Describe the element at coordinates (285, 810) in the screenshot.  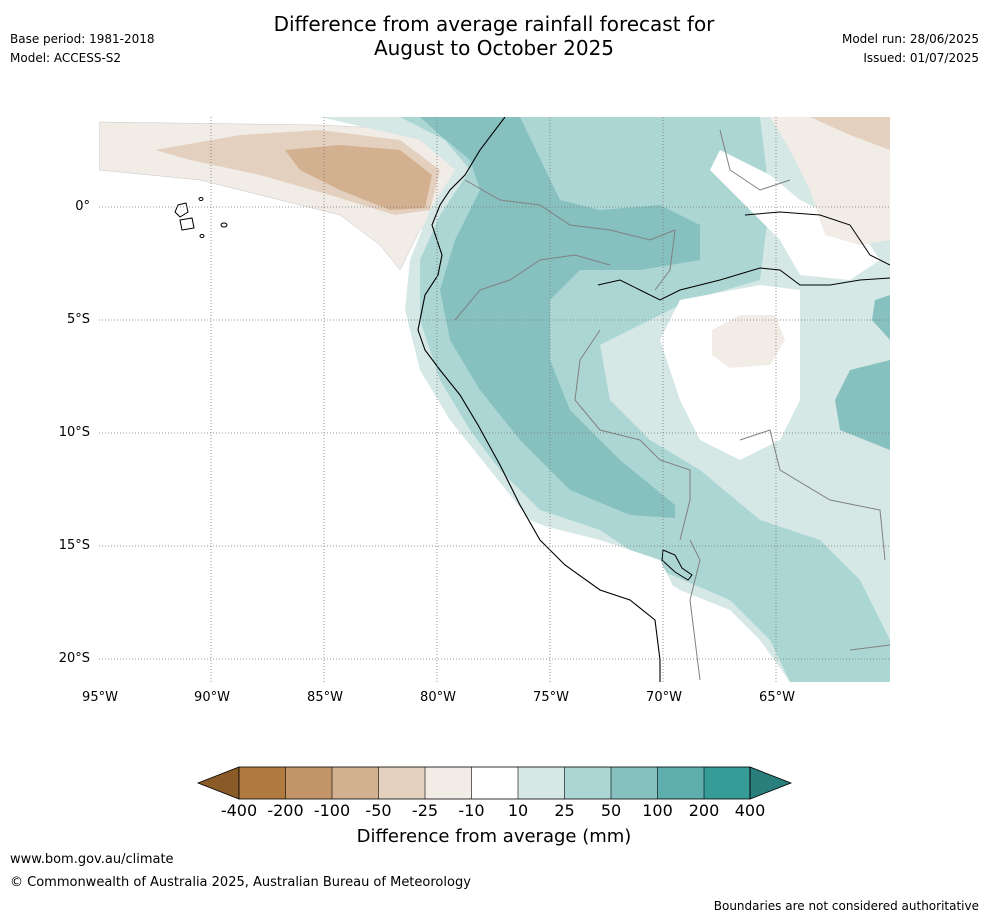
I see `colorbar-label-2: -200` at that location.